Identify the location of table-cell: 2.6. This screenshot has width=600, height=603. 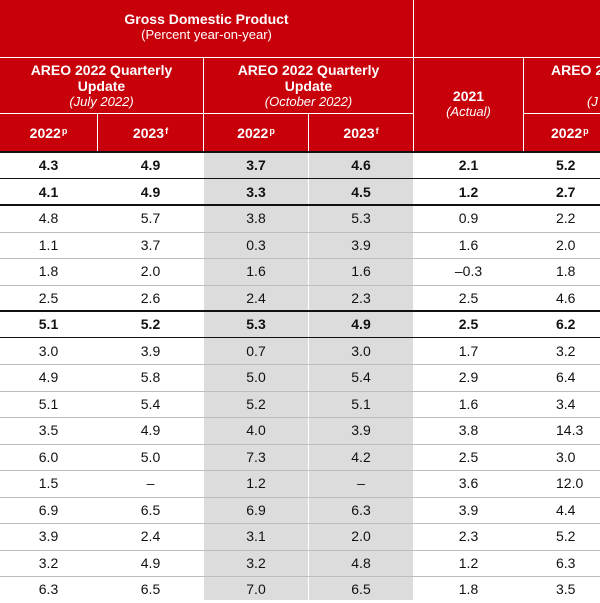
(150, 297).